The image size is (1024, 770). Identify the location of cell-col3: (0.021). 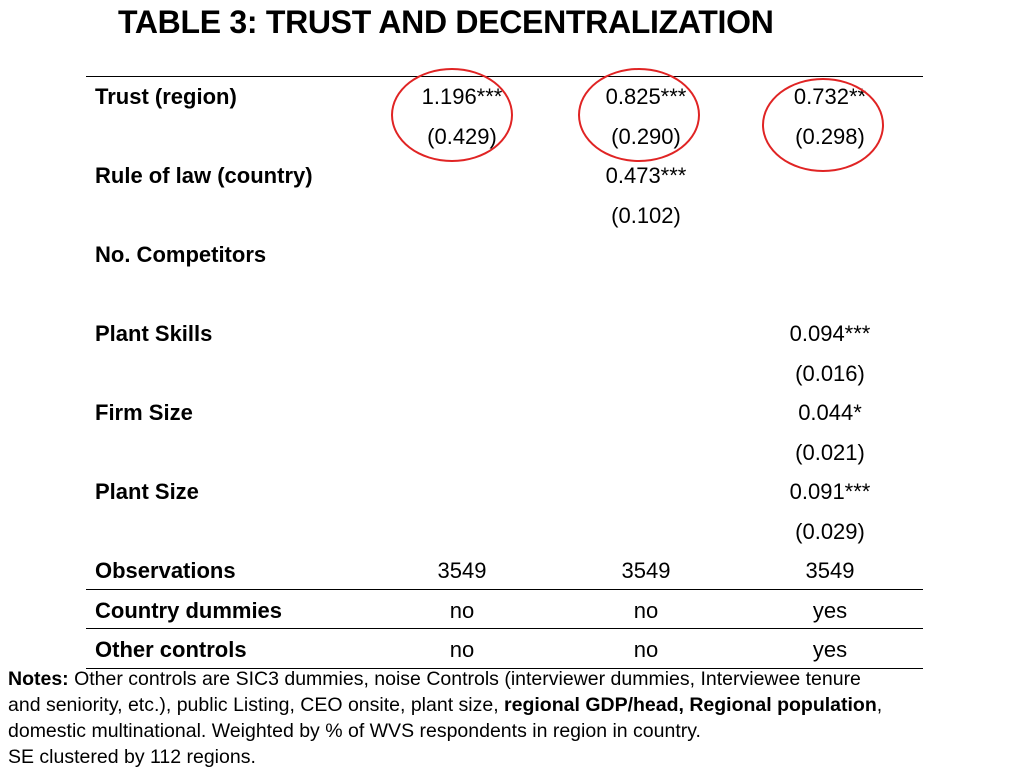
(830, 452).